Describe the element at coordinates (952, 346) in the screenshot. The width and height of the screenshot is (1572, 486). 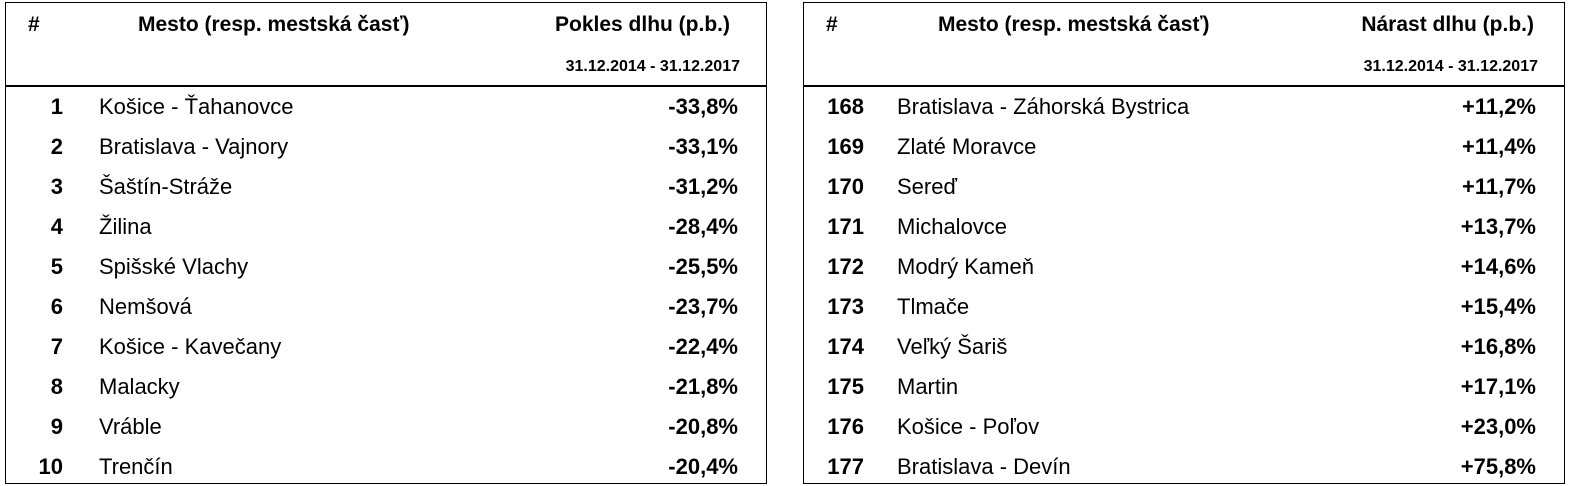
I see `city: Veľký Šariš` at that location.